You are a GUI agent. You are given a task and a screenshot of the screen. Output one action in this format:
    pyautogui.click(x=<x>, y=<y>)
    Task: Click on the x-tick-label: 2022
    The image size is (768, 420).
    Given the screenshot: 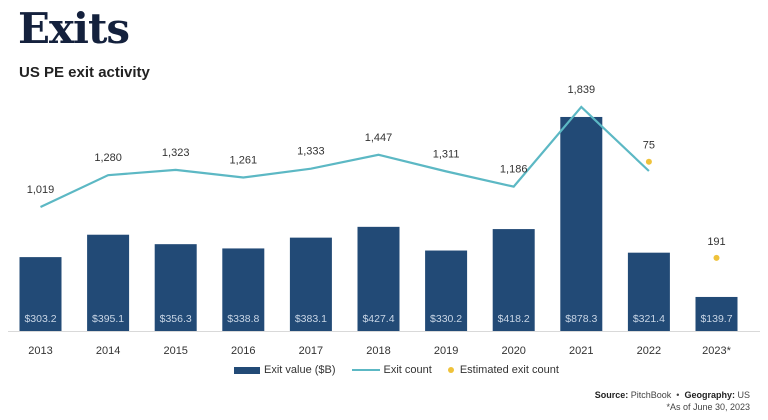 What is the action you would take?
    pyautogui.click(x=649, y=351)
    